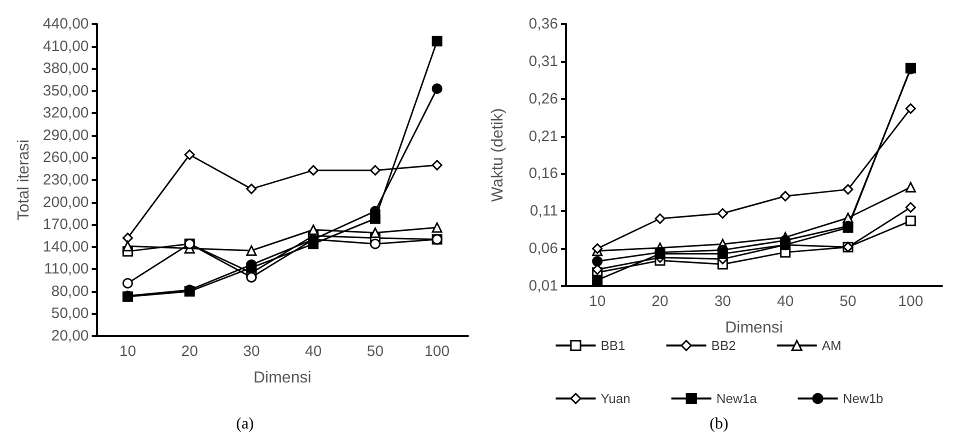 Image resolution: width=964 pixels, height=447 pixels. Describe the element at coordinates (832, 345) in the screenshot. I see `legend-label: AM` at that location.